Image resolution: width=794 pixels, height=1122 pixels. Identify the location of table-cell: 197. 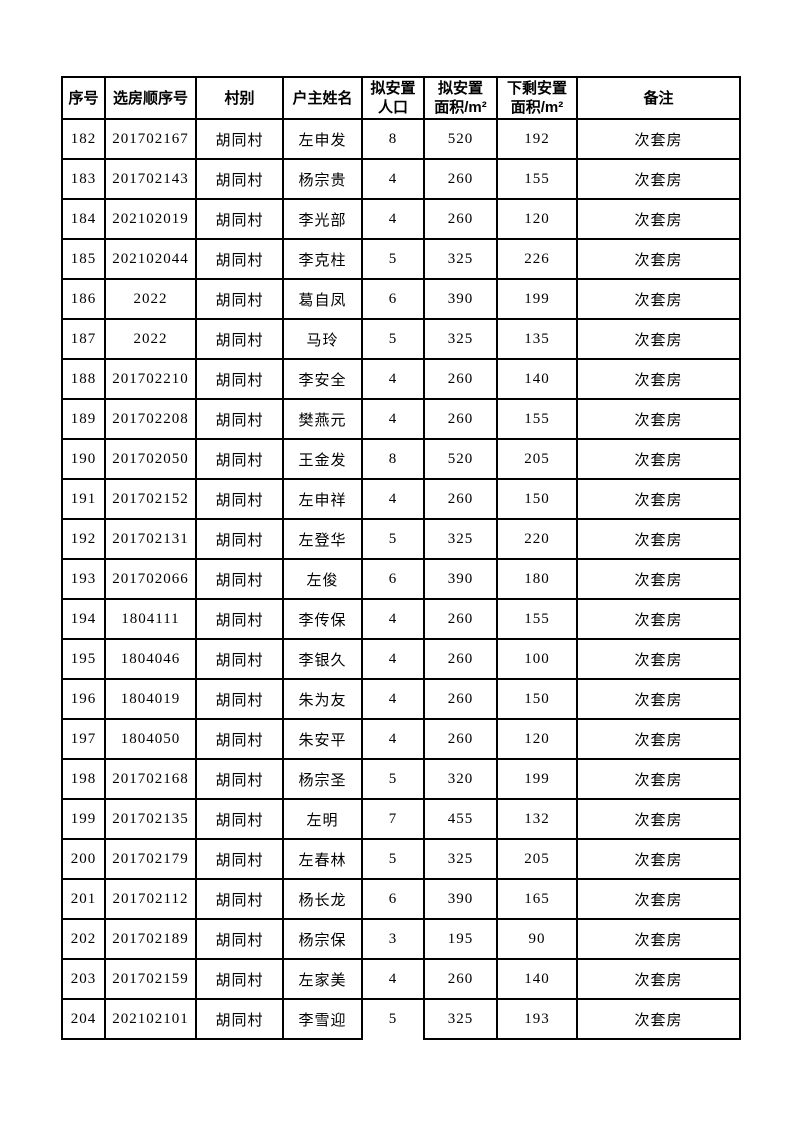
(83, 739).